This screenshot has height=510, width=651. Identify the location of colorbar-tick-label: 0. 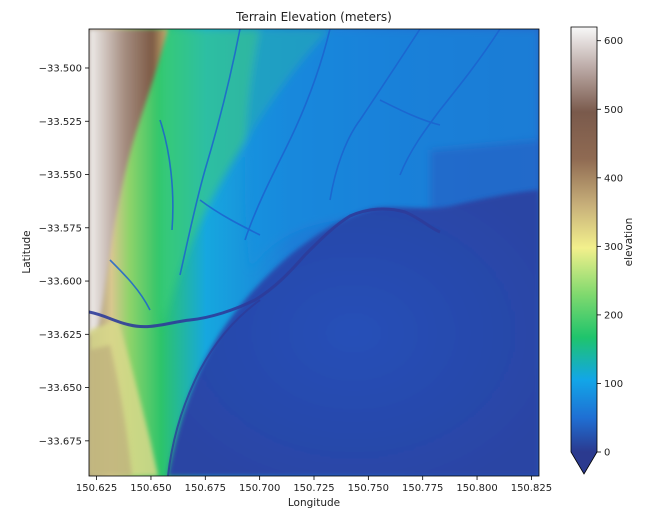
(607, 453).